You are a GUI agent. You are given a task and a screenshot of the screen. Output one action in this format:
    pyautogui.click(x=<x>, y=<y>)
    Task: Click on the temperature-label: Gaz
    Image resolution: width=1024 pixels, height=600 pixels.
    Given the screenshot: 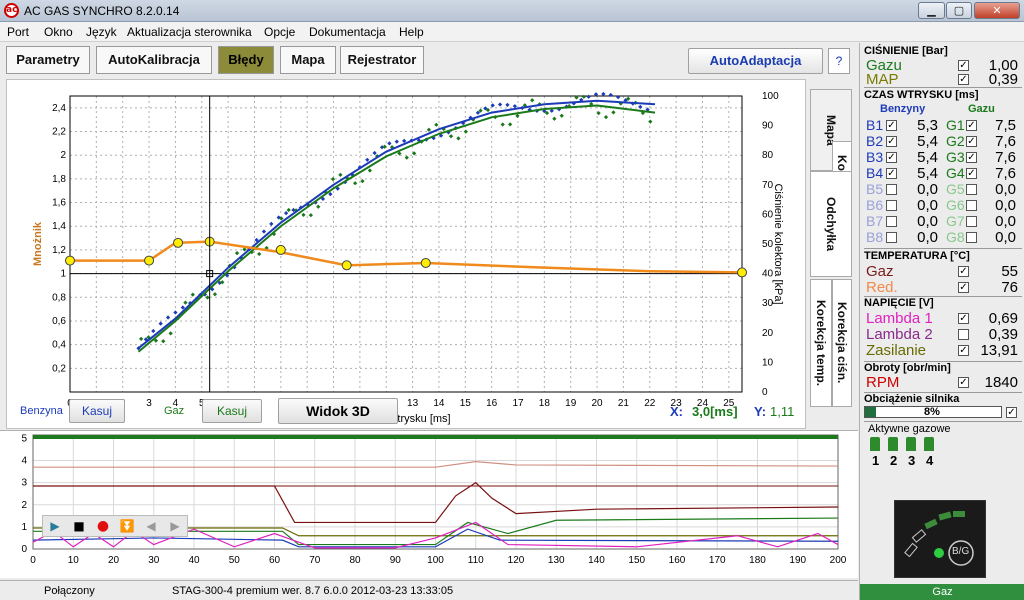 What is the action you would take?
    pyautogui.click(x=880, y=271)
    